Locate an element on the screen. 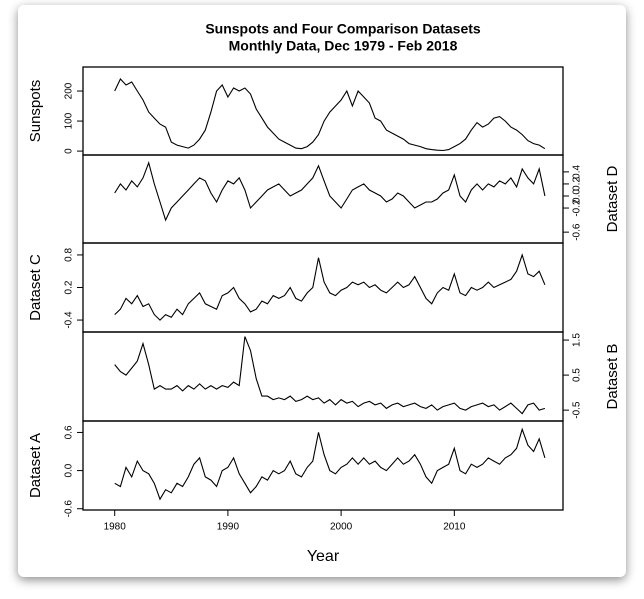  y-axis-label: Sunspots is located at coordinates (35, 111).